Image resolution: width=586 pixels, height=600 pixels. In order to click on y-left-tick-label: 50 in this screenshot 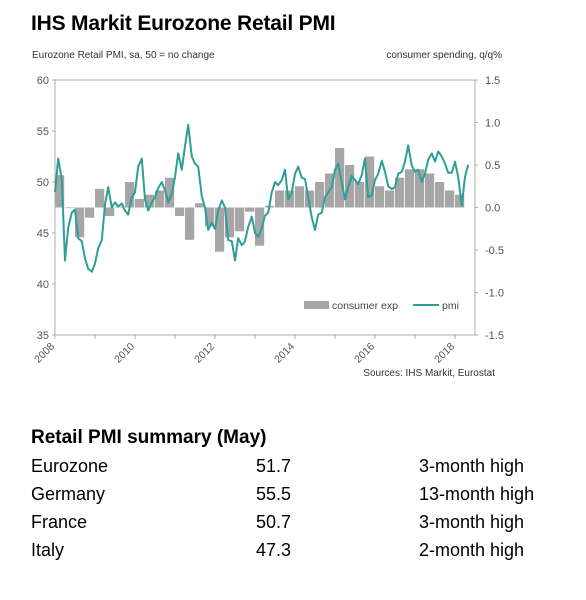, I will do `click(43, 183)`.